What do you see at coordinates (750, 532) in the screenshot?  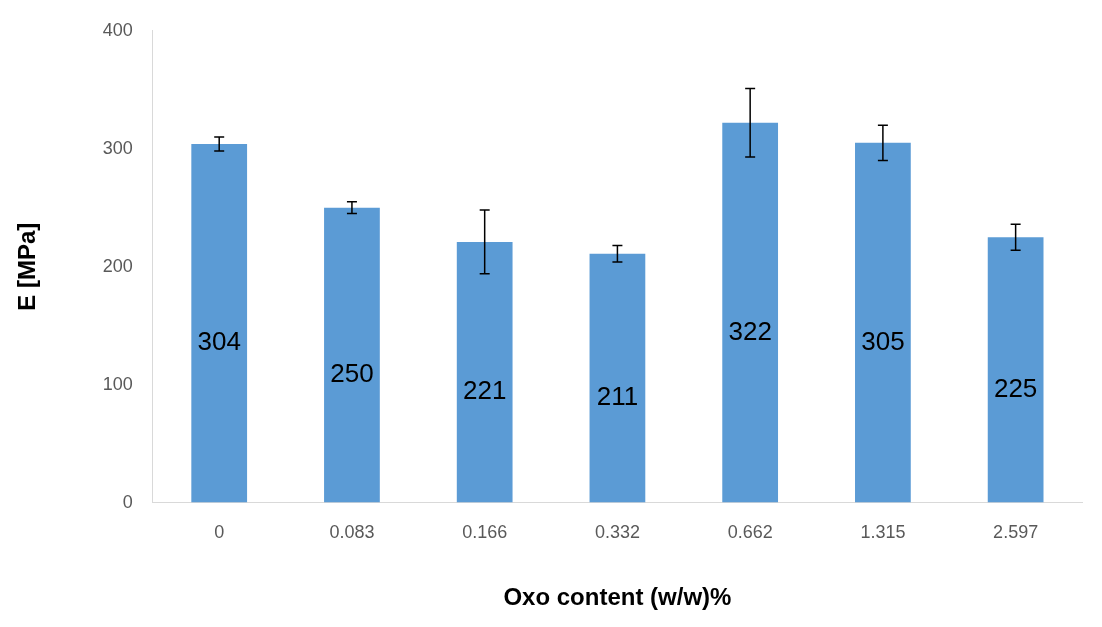 I see `x-tick-label: 0.662` at bounding box center [750, 532].